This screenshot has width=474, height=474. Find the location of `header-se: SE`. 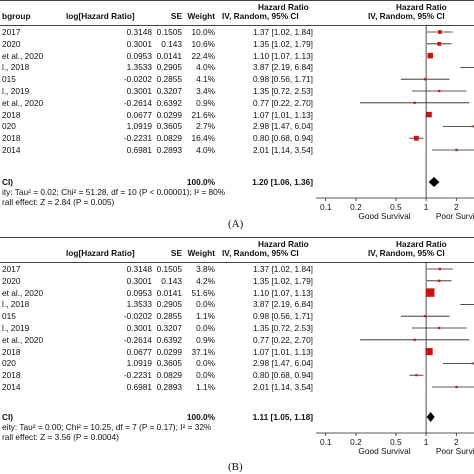

header-se: SE is located at coordinates (176, 253).